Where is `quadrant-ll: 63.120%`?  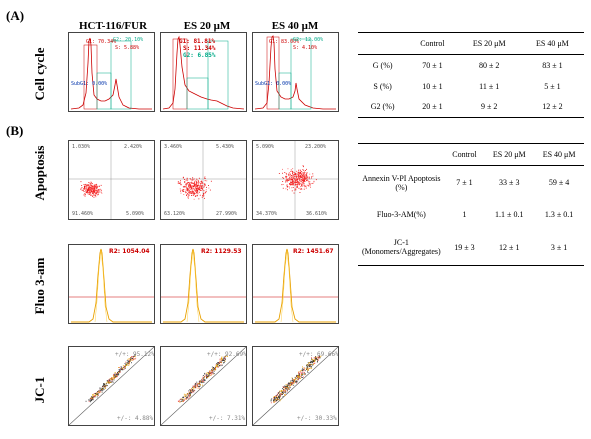 quadrant-ll: 63.120% is located at coordinates (175, 214).